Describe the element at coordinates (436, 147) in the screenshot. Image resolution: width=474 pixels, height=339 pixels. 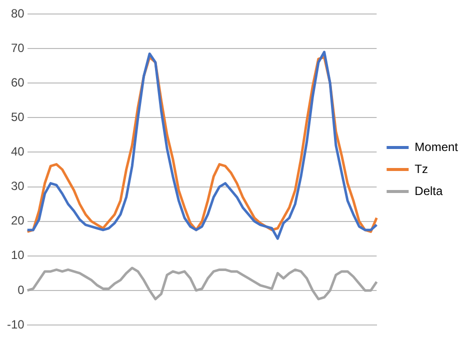
I see `legend-label: Moment` at that location.